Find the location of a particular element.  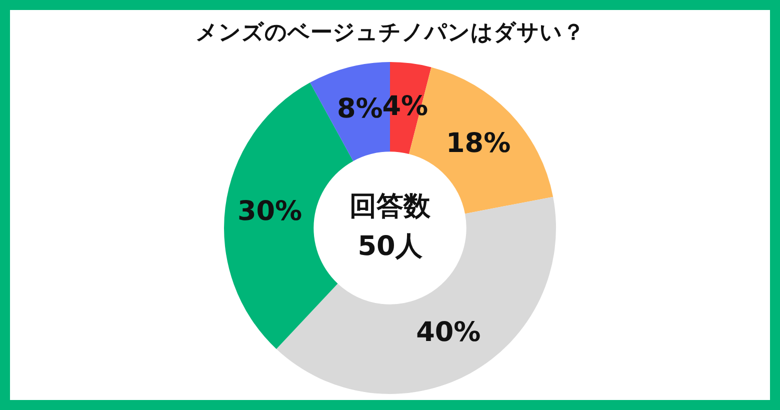

data-label: 30% is located at coordinates (269, 211).